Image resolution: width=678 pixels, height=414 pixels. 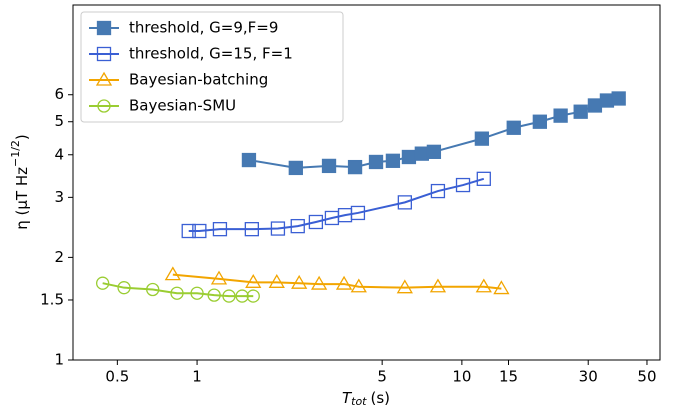 What do you see at coordinates (198, 80) in the screenshot?
I see `legend-label: Bayesian-batching` at bounding box center [198, 80].